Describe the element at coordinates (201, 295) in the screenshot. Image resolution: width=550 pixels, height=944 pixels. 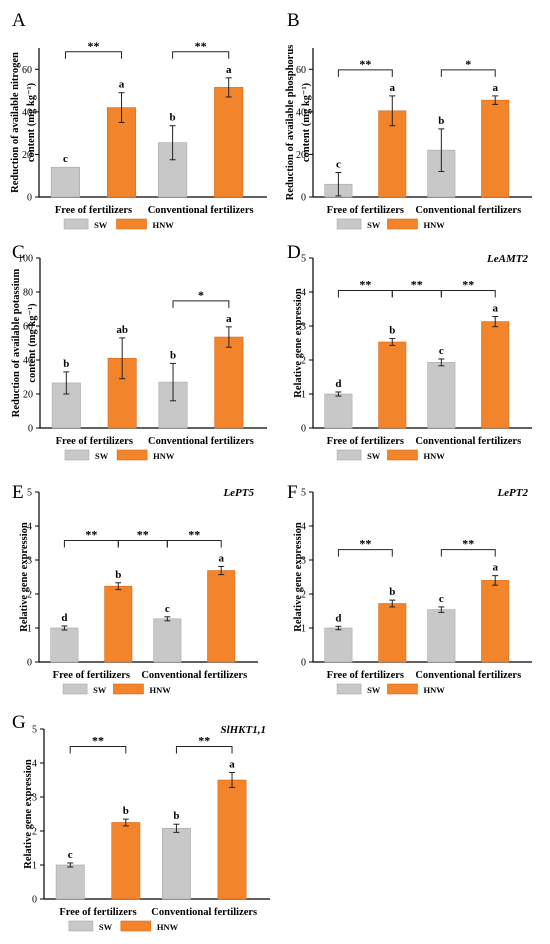
I see `significance-stars: *` at that location.